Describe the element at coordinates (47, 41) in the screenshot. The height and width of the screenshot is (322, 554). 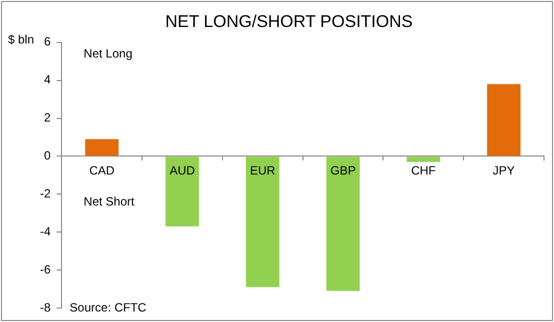
I see `y-tick-label: 6` at that location.